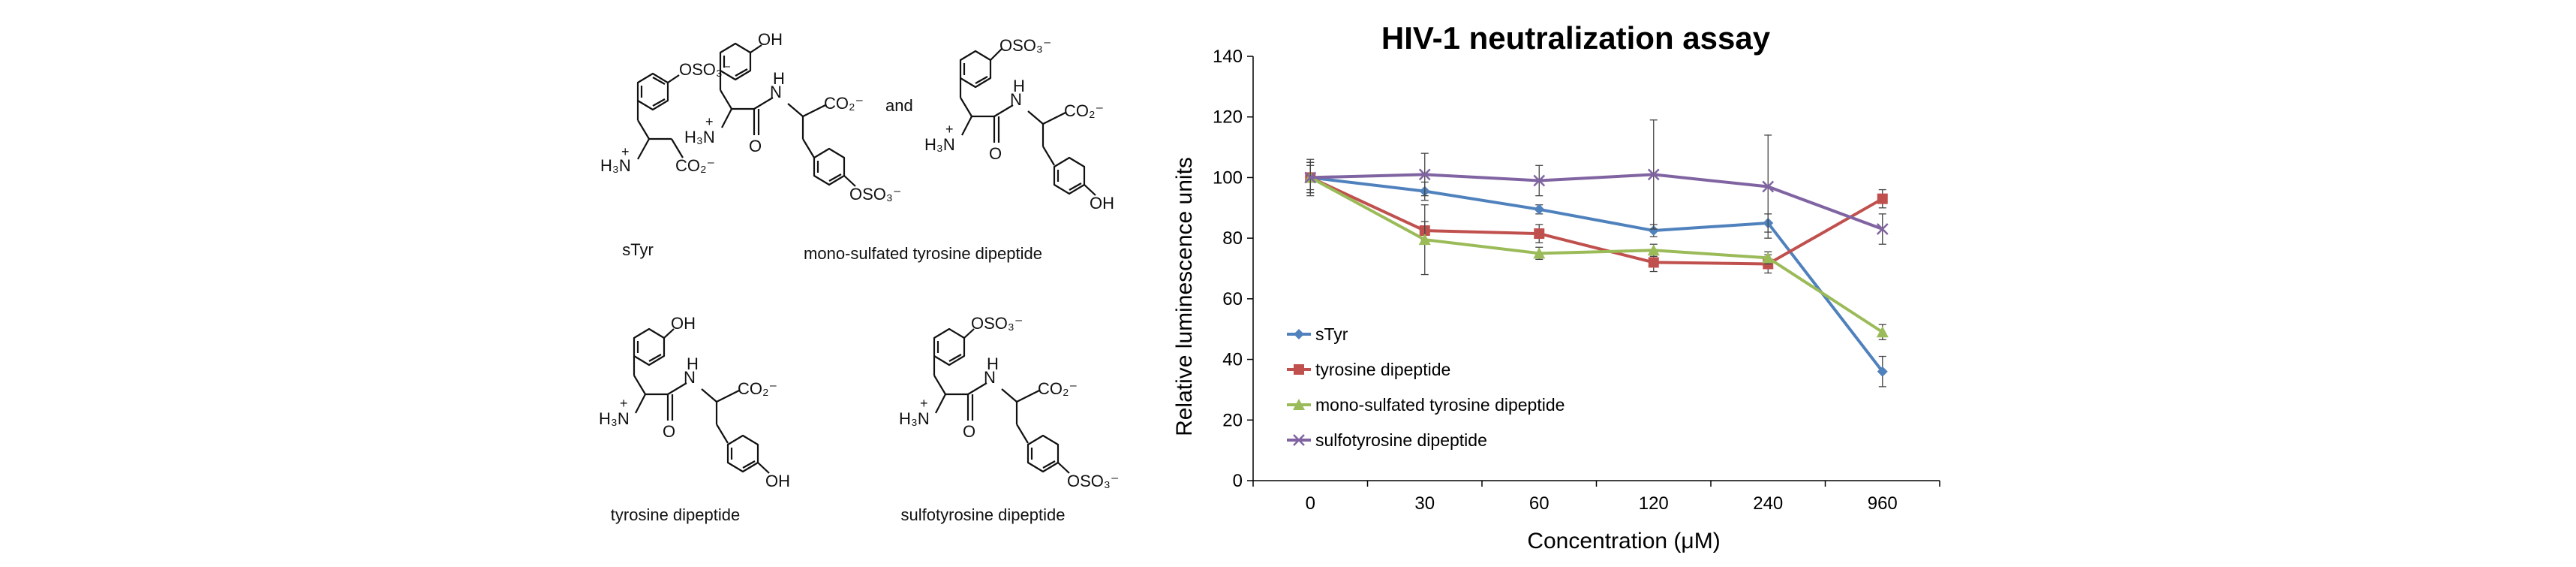 The width and height of the screenshot is (2576, 567). Describe the element at coordinates (1232, 238) in the screenshot. I see `y-tick-label: 80` at that location.